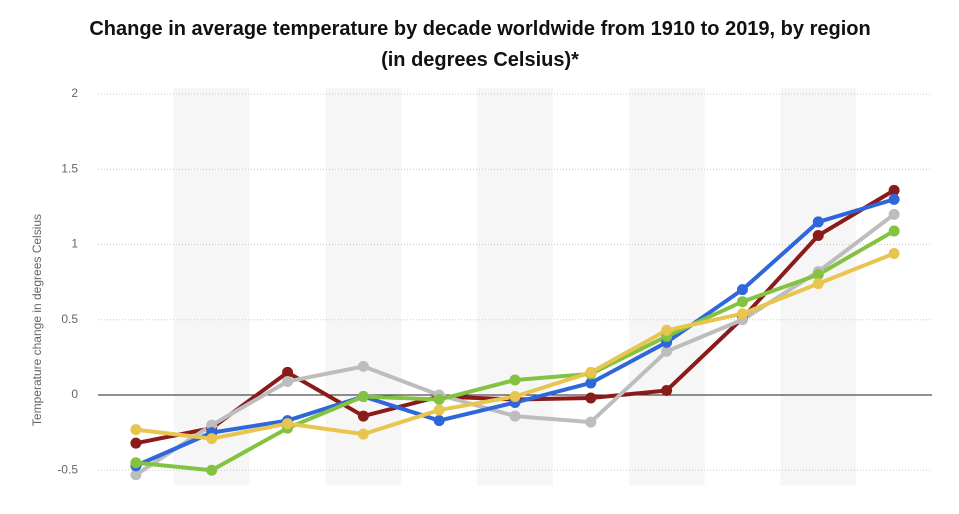 The image size is (959, 514). I want to click on y-tick-label: 1.5, so click(69, 168).